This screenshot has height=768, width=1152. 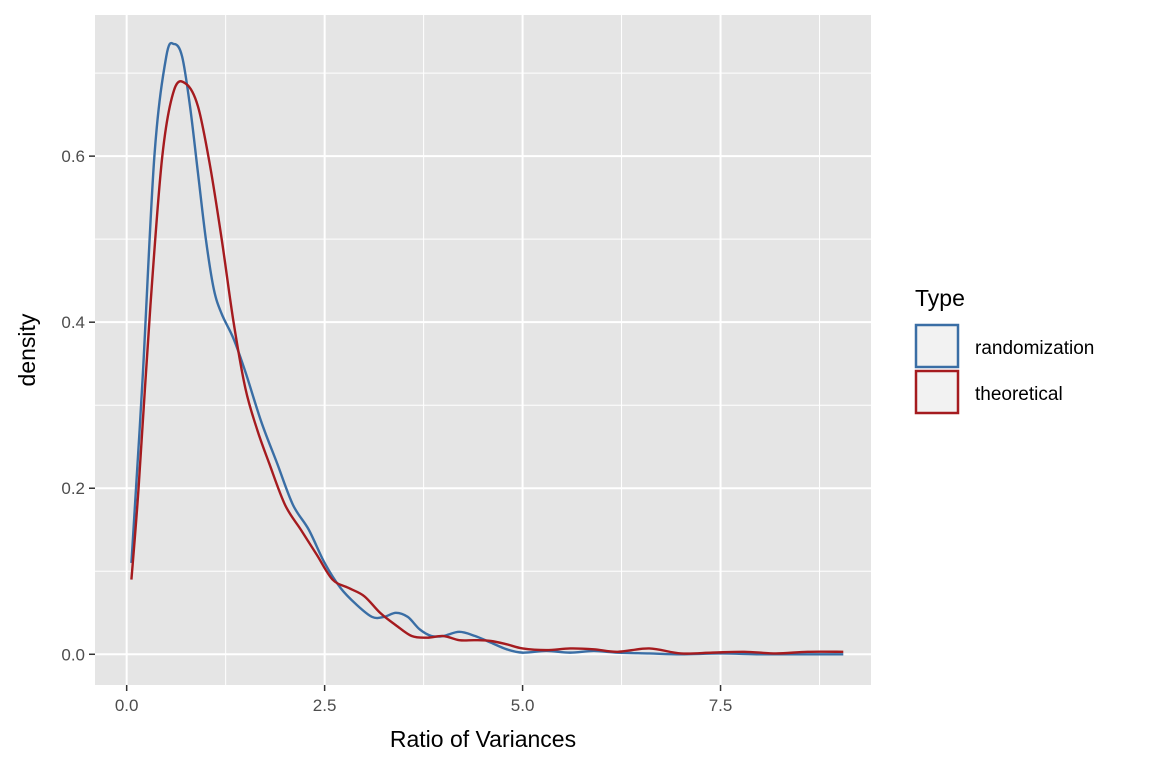 What do you see at coordinates (27, 349) in the screenshot?
I see `y-axis-title: density` at bounding box center [27, 349].